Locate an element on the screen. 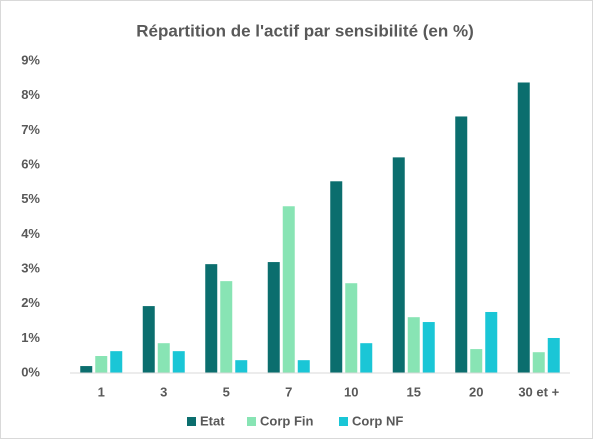  y-tick-label: 0% is located at coordinates (30, 371).